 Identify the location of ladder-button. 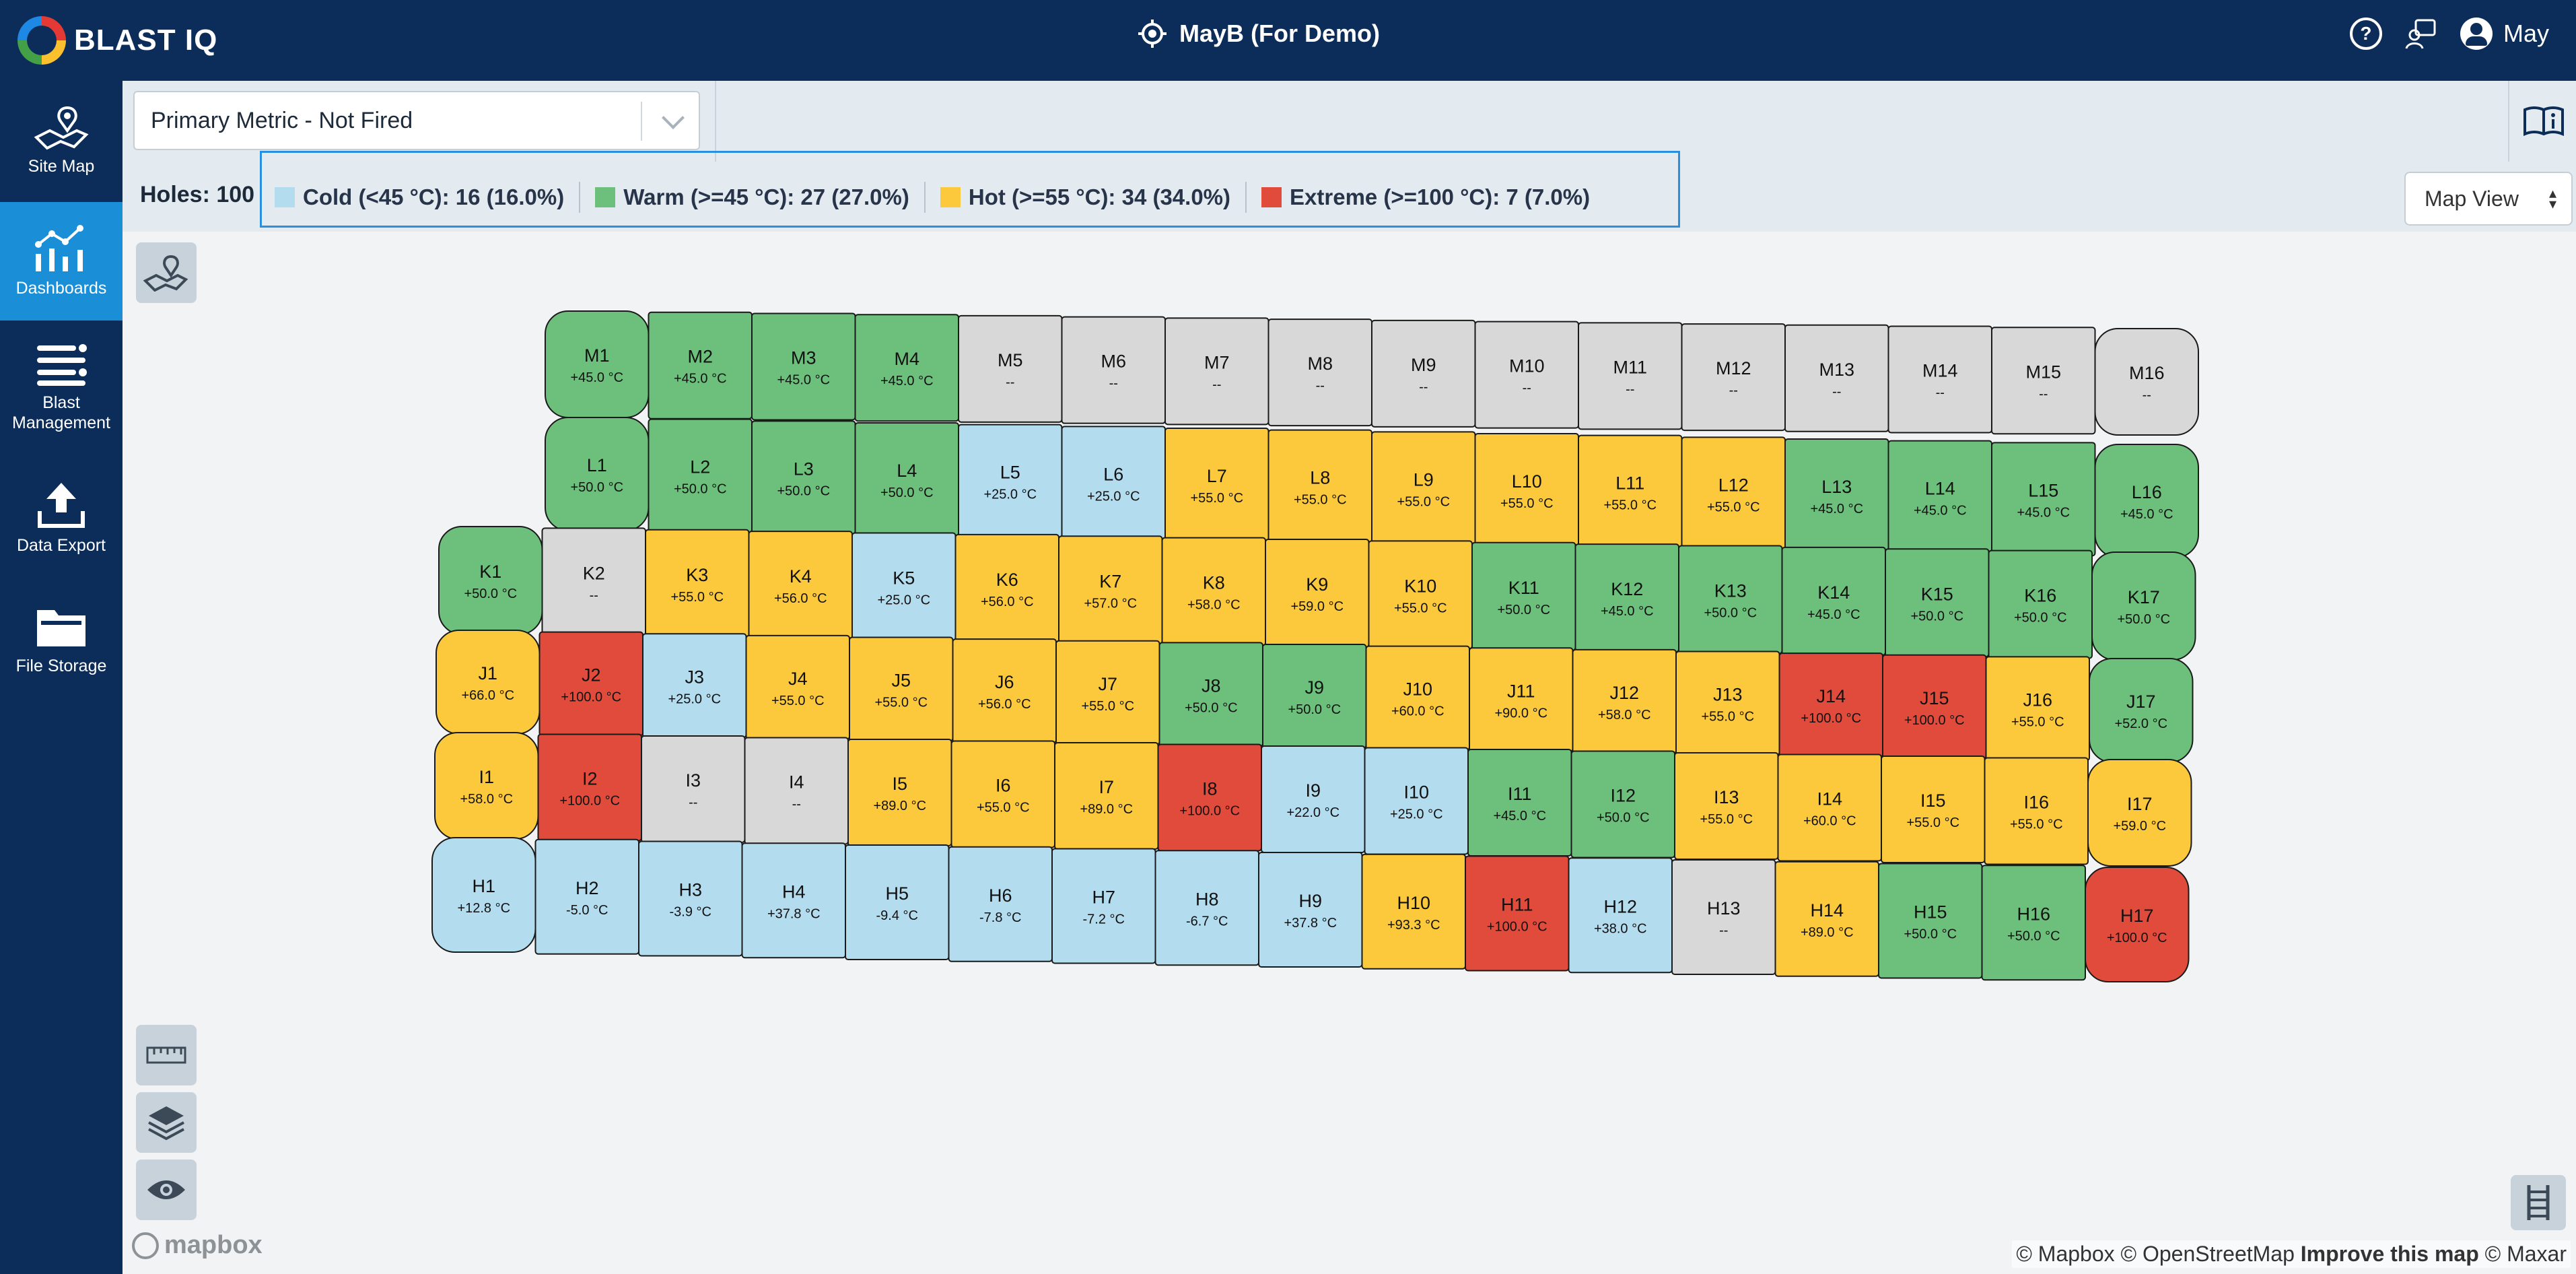
(2538, 1202).